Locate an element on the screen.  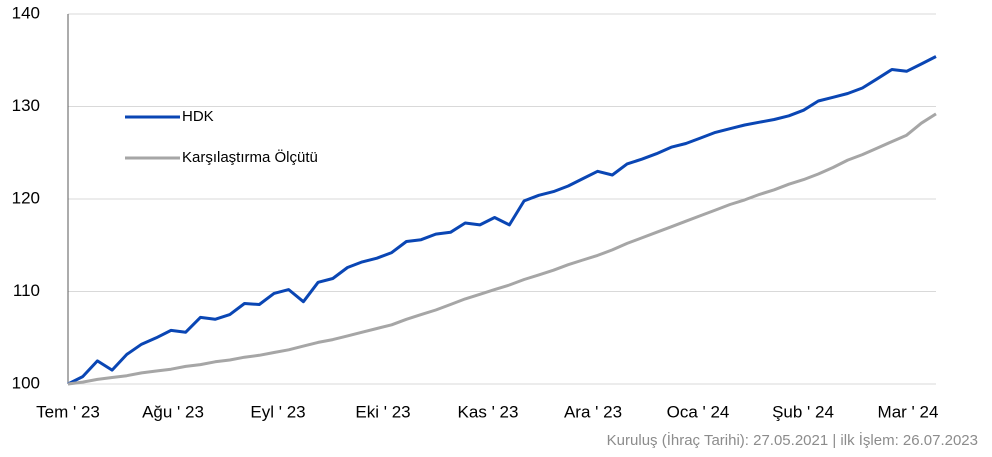
x-tick-label: Eyl ' 23 is located at coordinates (277, 411).